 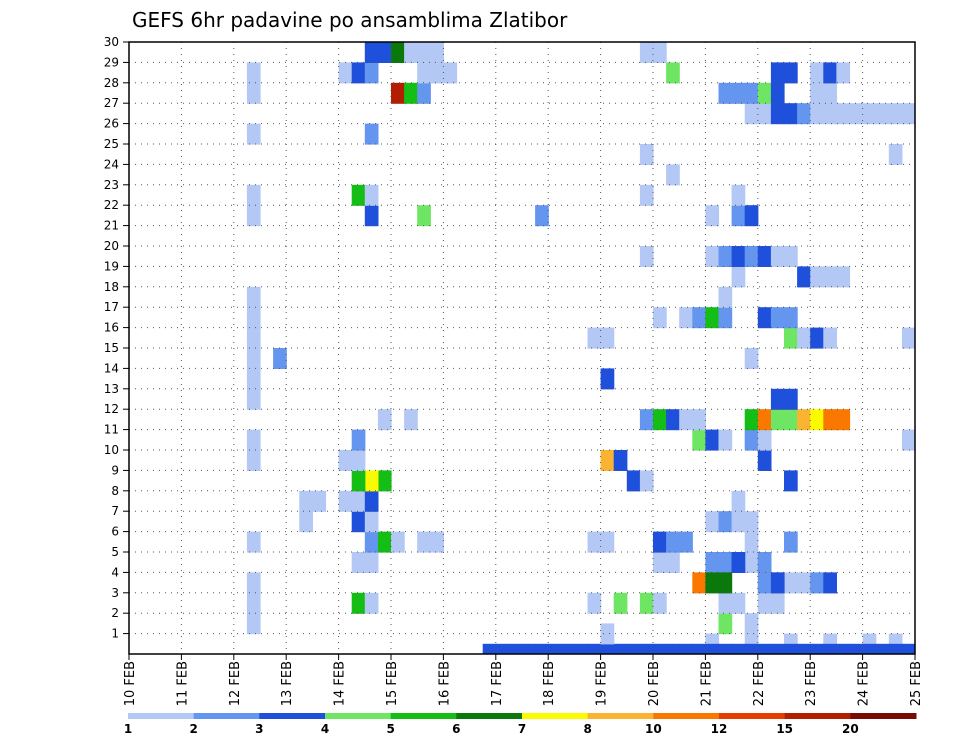 I want to click on y-tick-label: 30, so click(x=111, y=42).